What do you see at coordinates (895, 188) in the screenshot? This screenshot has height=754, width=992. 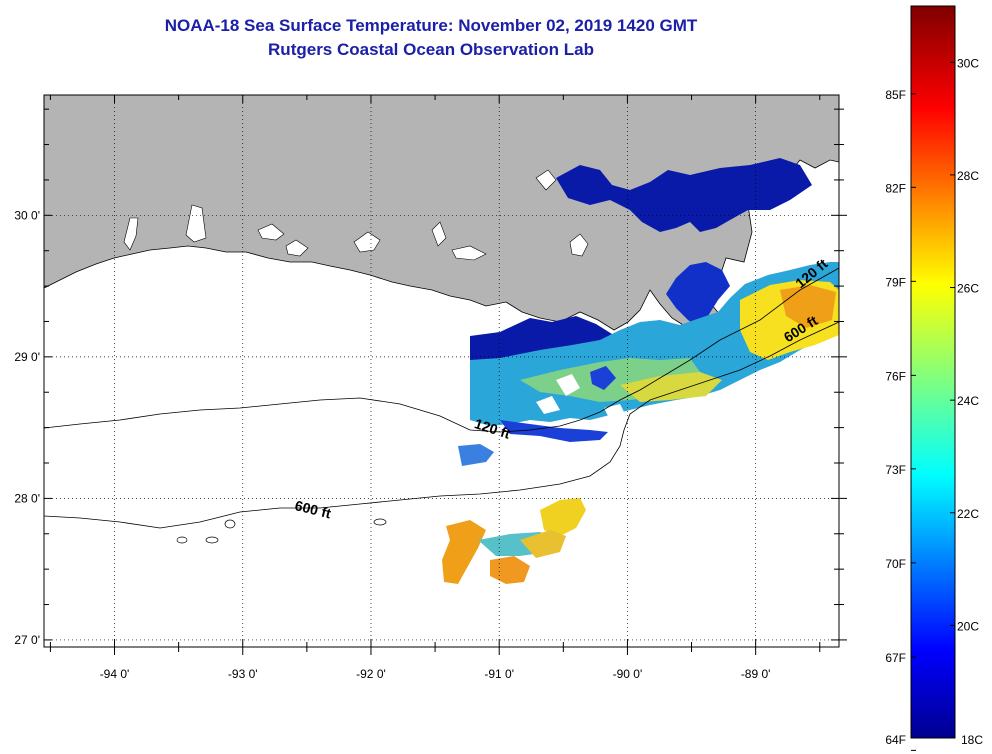 I see `colorbar-label-f: 82F` at bounding box center [895, 188].